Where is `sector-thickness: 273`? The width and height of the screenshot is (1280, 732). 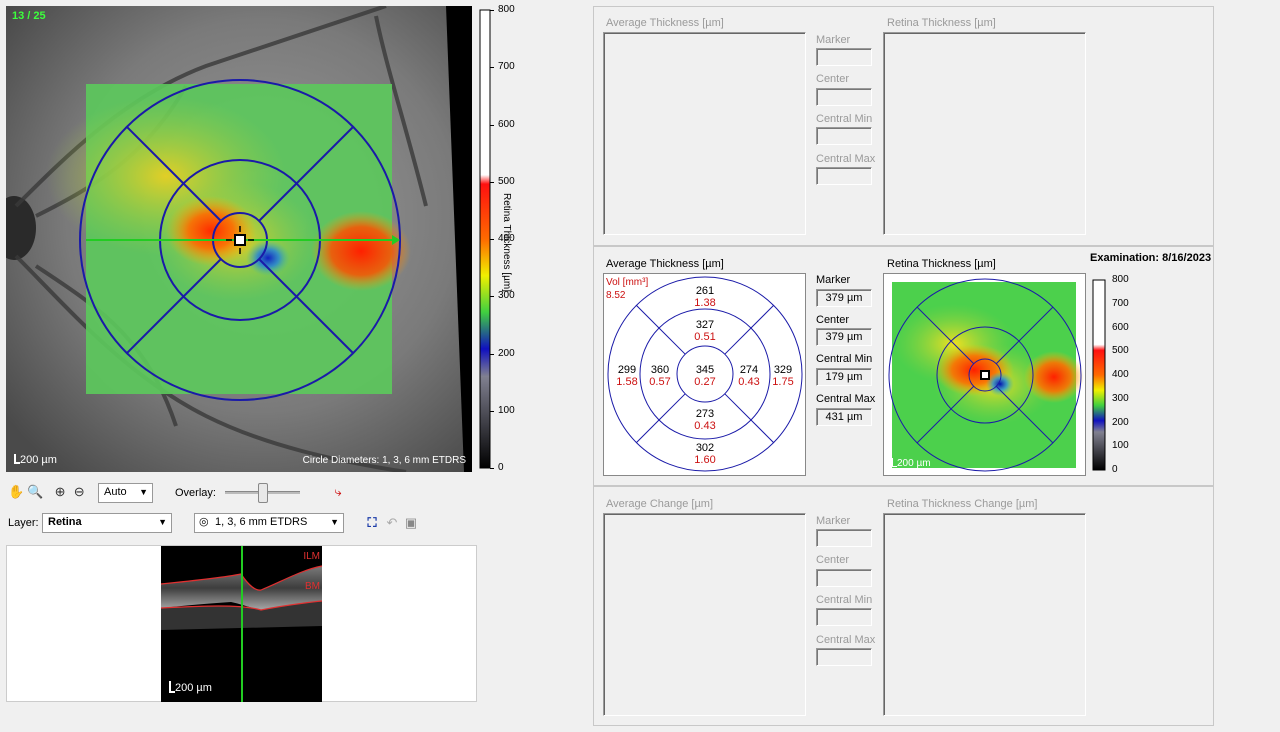
sector-thickness: 273 is located at coordinates (705, 414).